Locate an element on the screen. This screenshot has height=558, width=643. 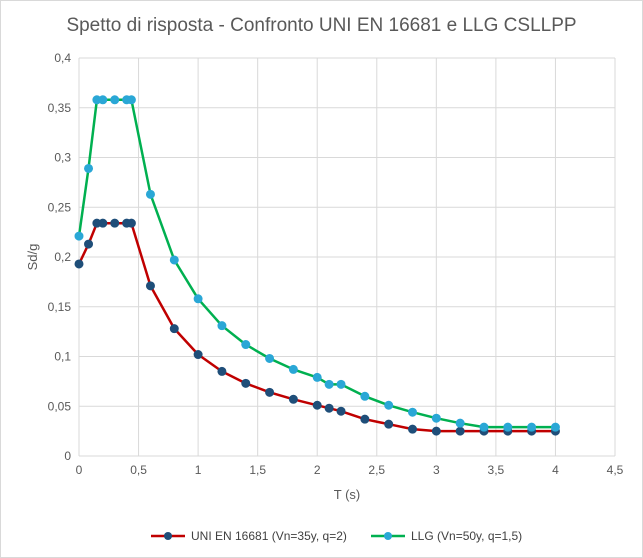
y-tick-label: 0,3 is located at coordinates (62, 158).